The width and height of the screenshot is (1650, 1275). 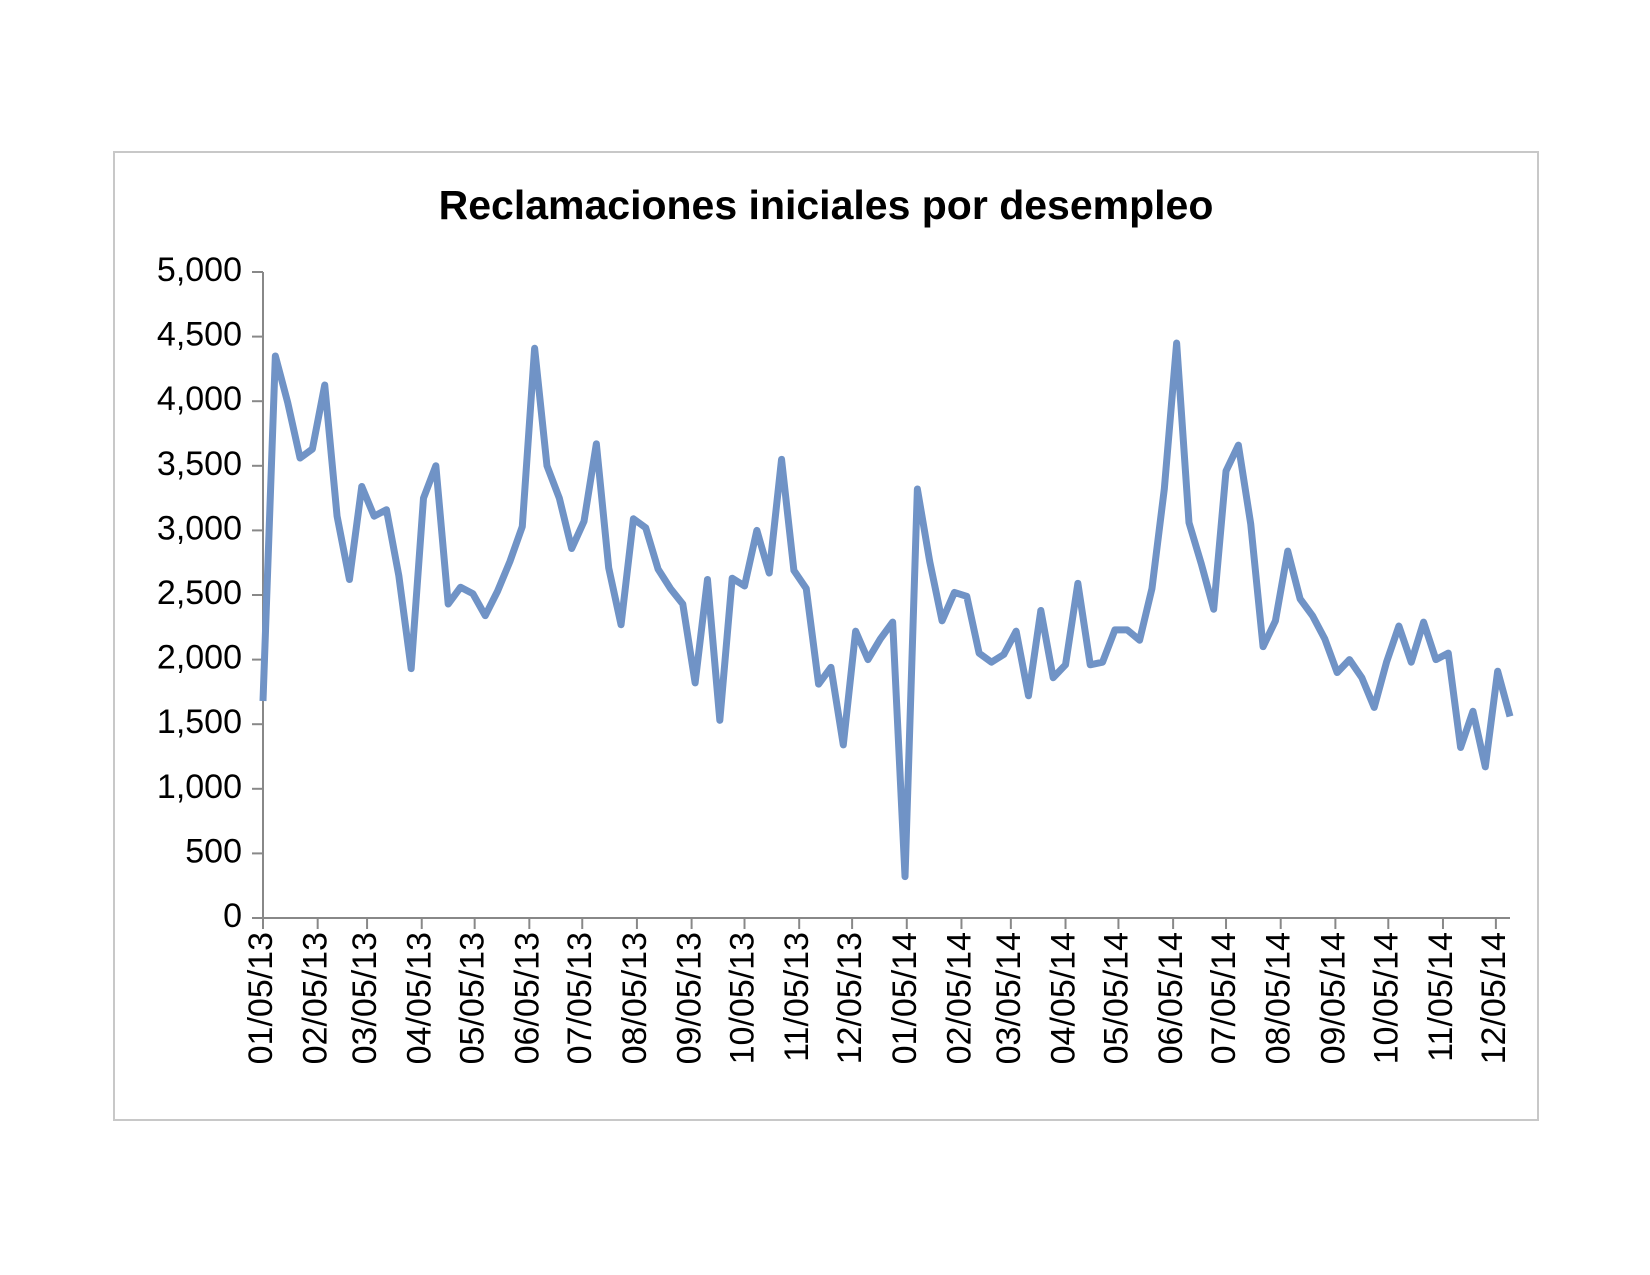 What do you see at coordinates (1009, 998) in the screenshot?
I see `x-tick-label: 03/05/14` at bounding box center [1009, 998].